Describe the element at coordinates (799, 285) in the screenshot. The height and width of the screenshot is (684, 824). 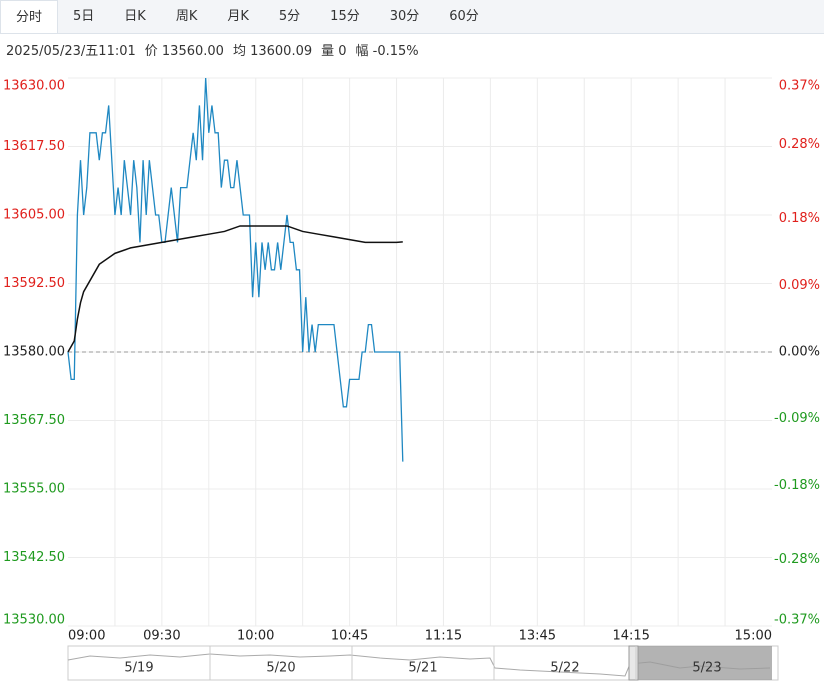
I see `y2-tick-label: 0.09%` at that location.